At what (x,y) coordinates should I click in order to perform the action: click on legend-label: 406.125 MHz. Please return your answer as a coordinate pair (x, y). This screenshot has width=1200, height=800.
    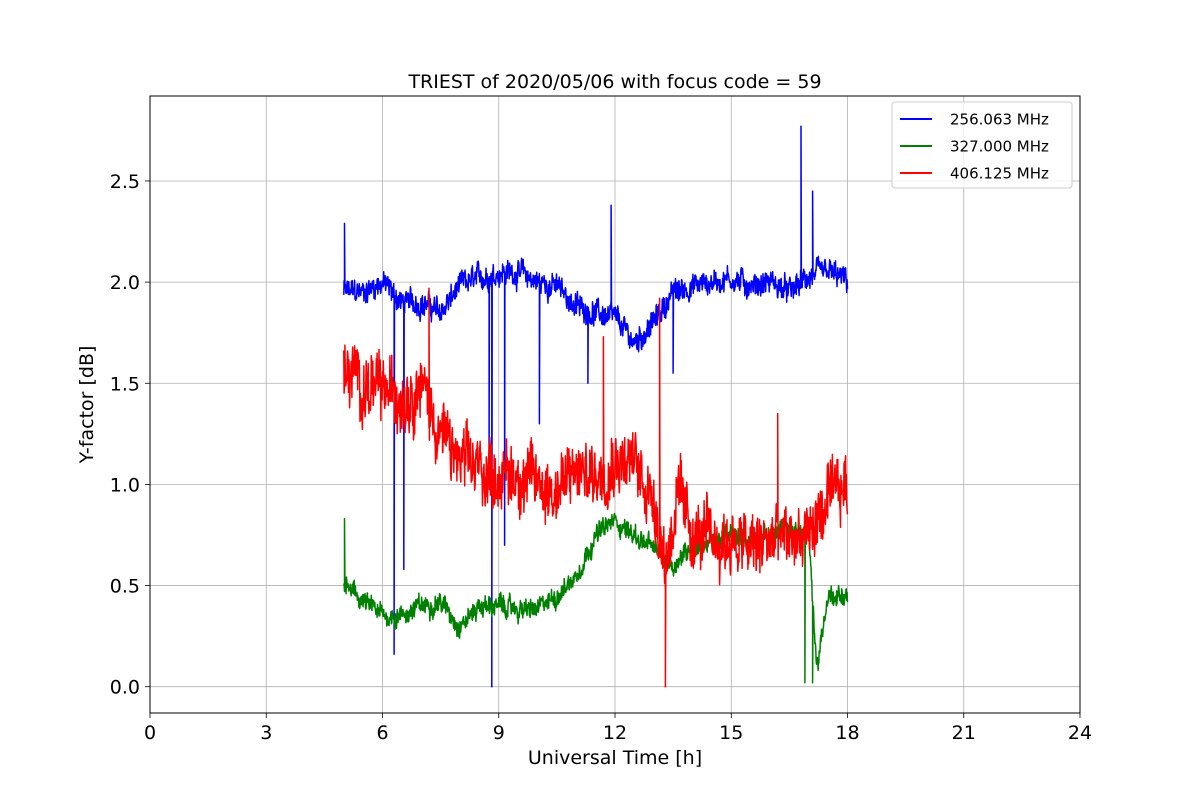
    Looking at the image, I should click on (999, 174).